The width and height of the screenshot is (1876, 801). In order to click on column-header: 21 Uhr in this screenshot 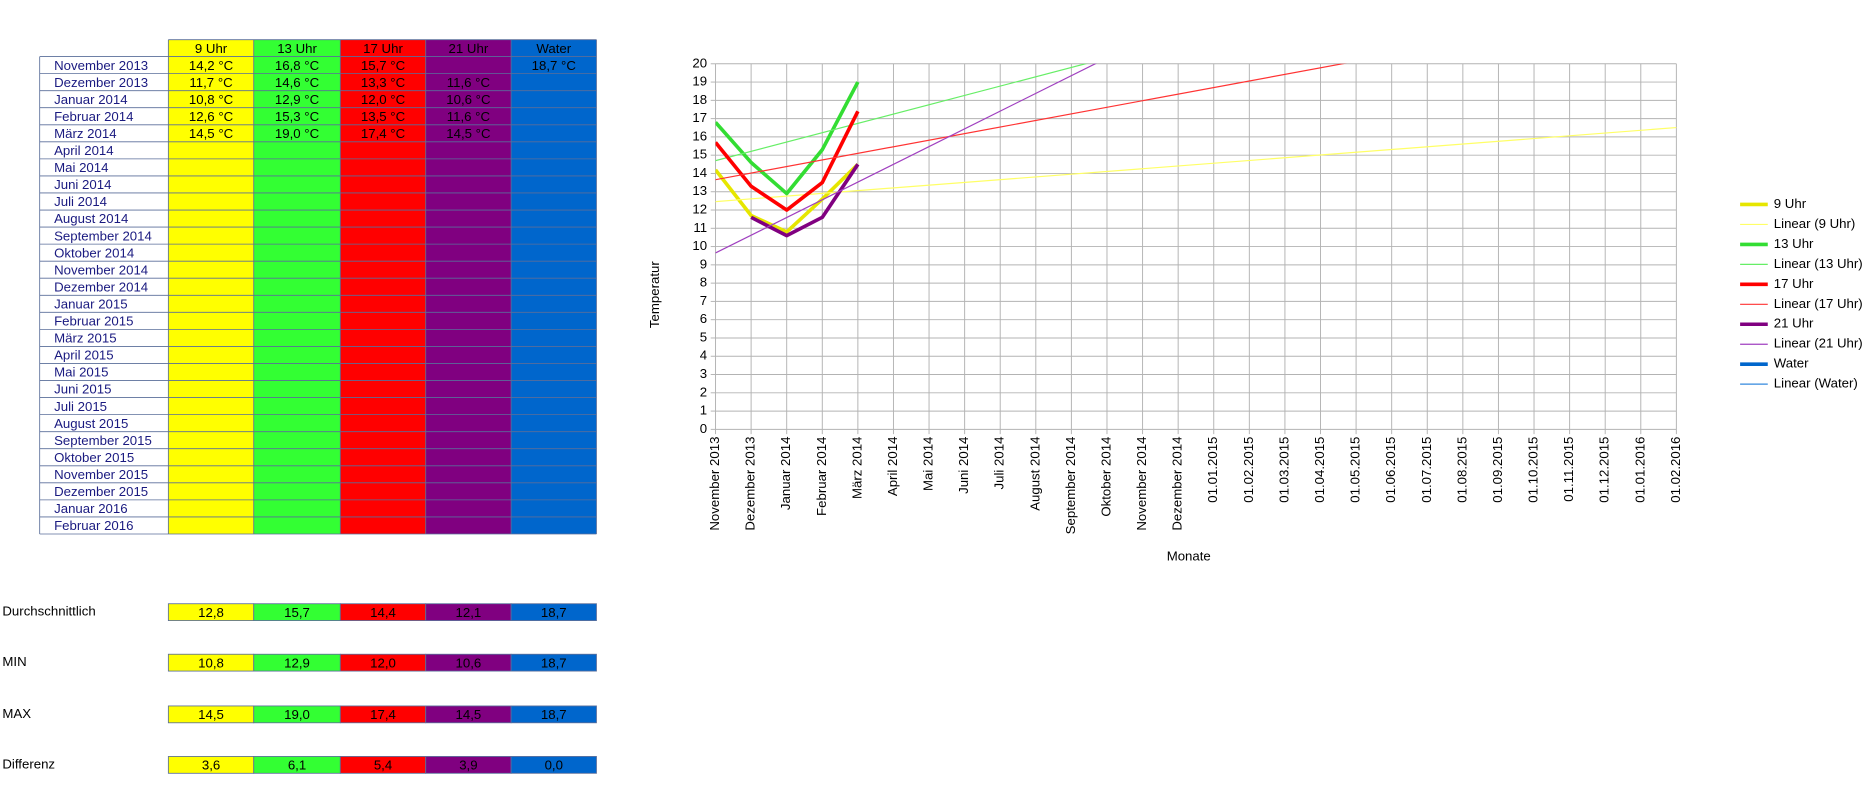, I will do `click(469, 48)`.